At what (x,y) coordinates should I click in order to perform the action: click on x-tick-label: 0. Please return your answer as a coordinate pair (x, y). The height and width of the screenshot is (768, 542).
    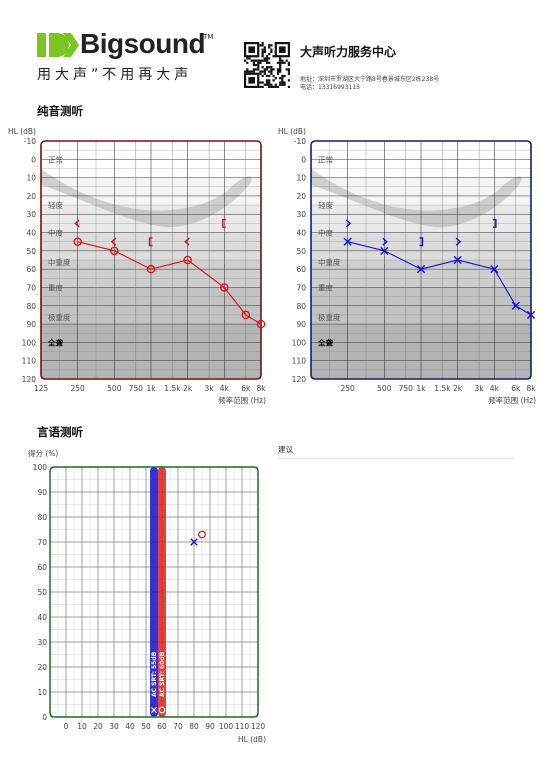
    Looking at the image, I should click on (66, 726).